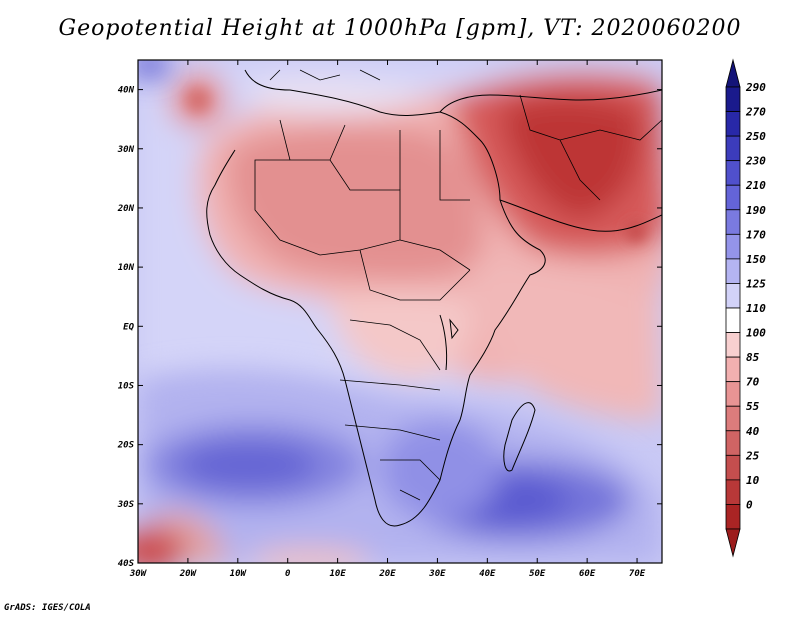  What do you see at coordinates (126, 91) in the screenshot?
I see `y-tick-label: 40N` at bounding box center [126, 91].